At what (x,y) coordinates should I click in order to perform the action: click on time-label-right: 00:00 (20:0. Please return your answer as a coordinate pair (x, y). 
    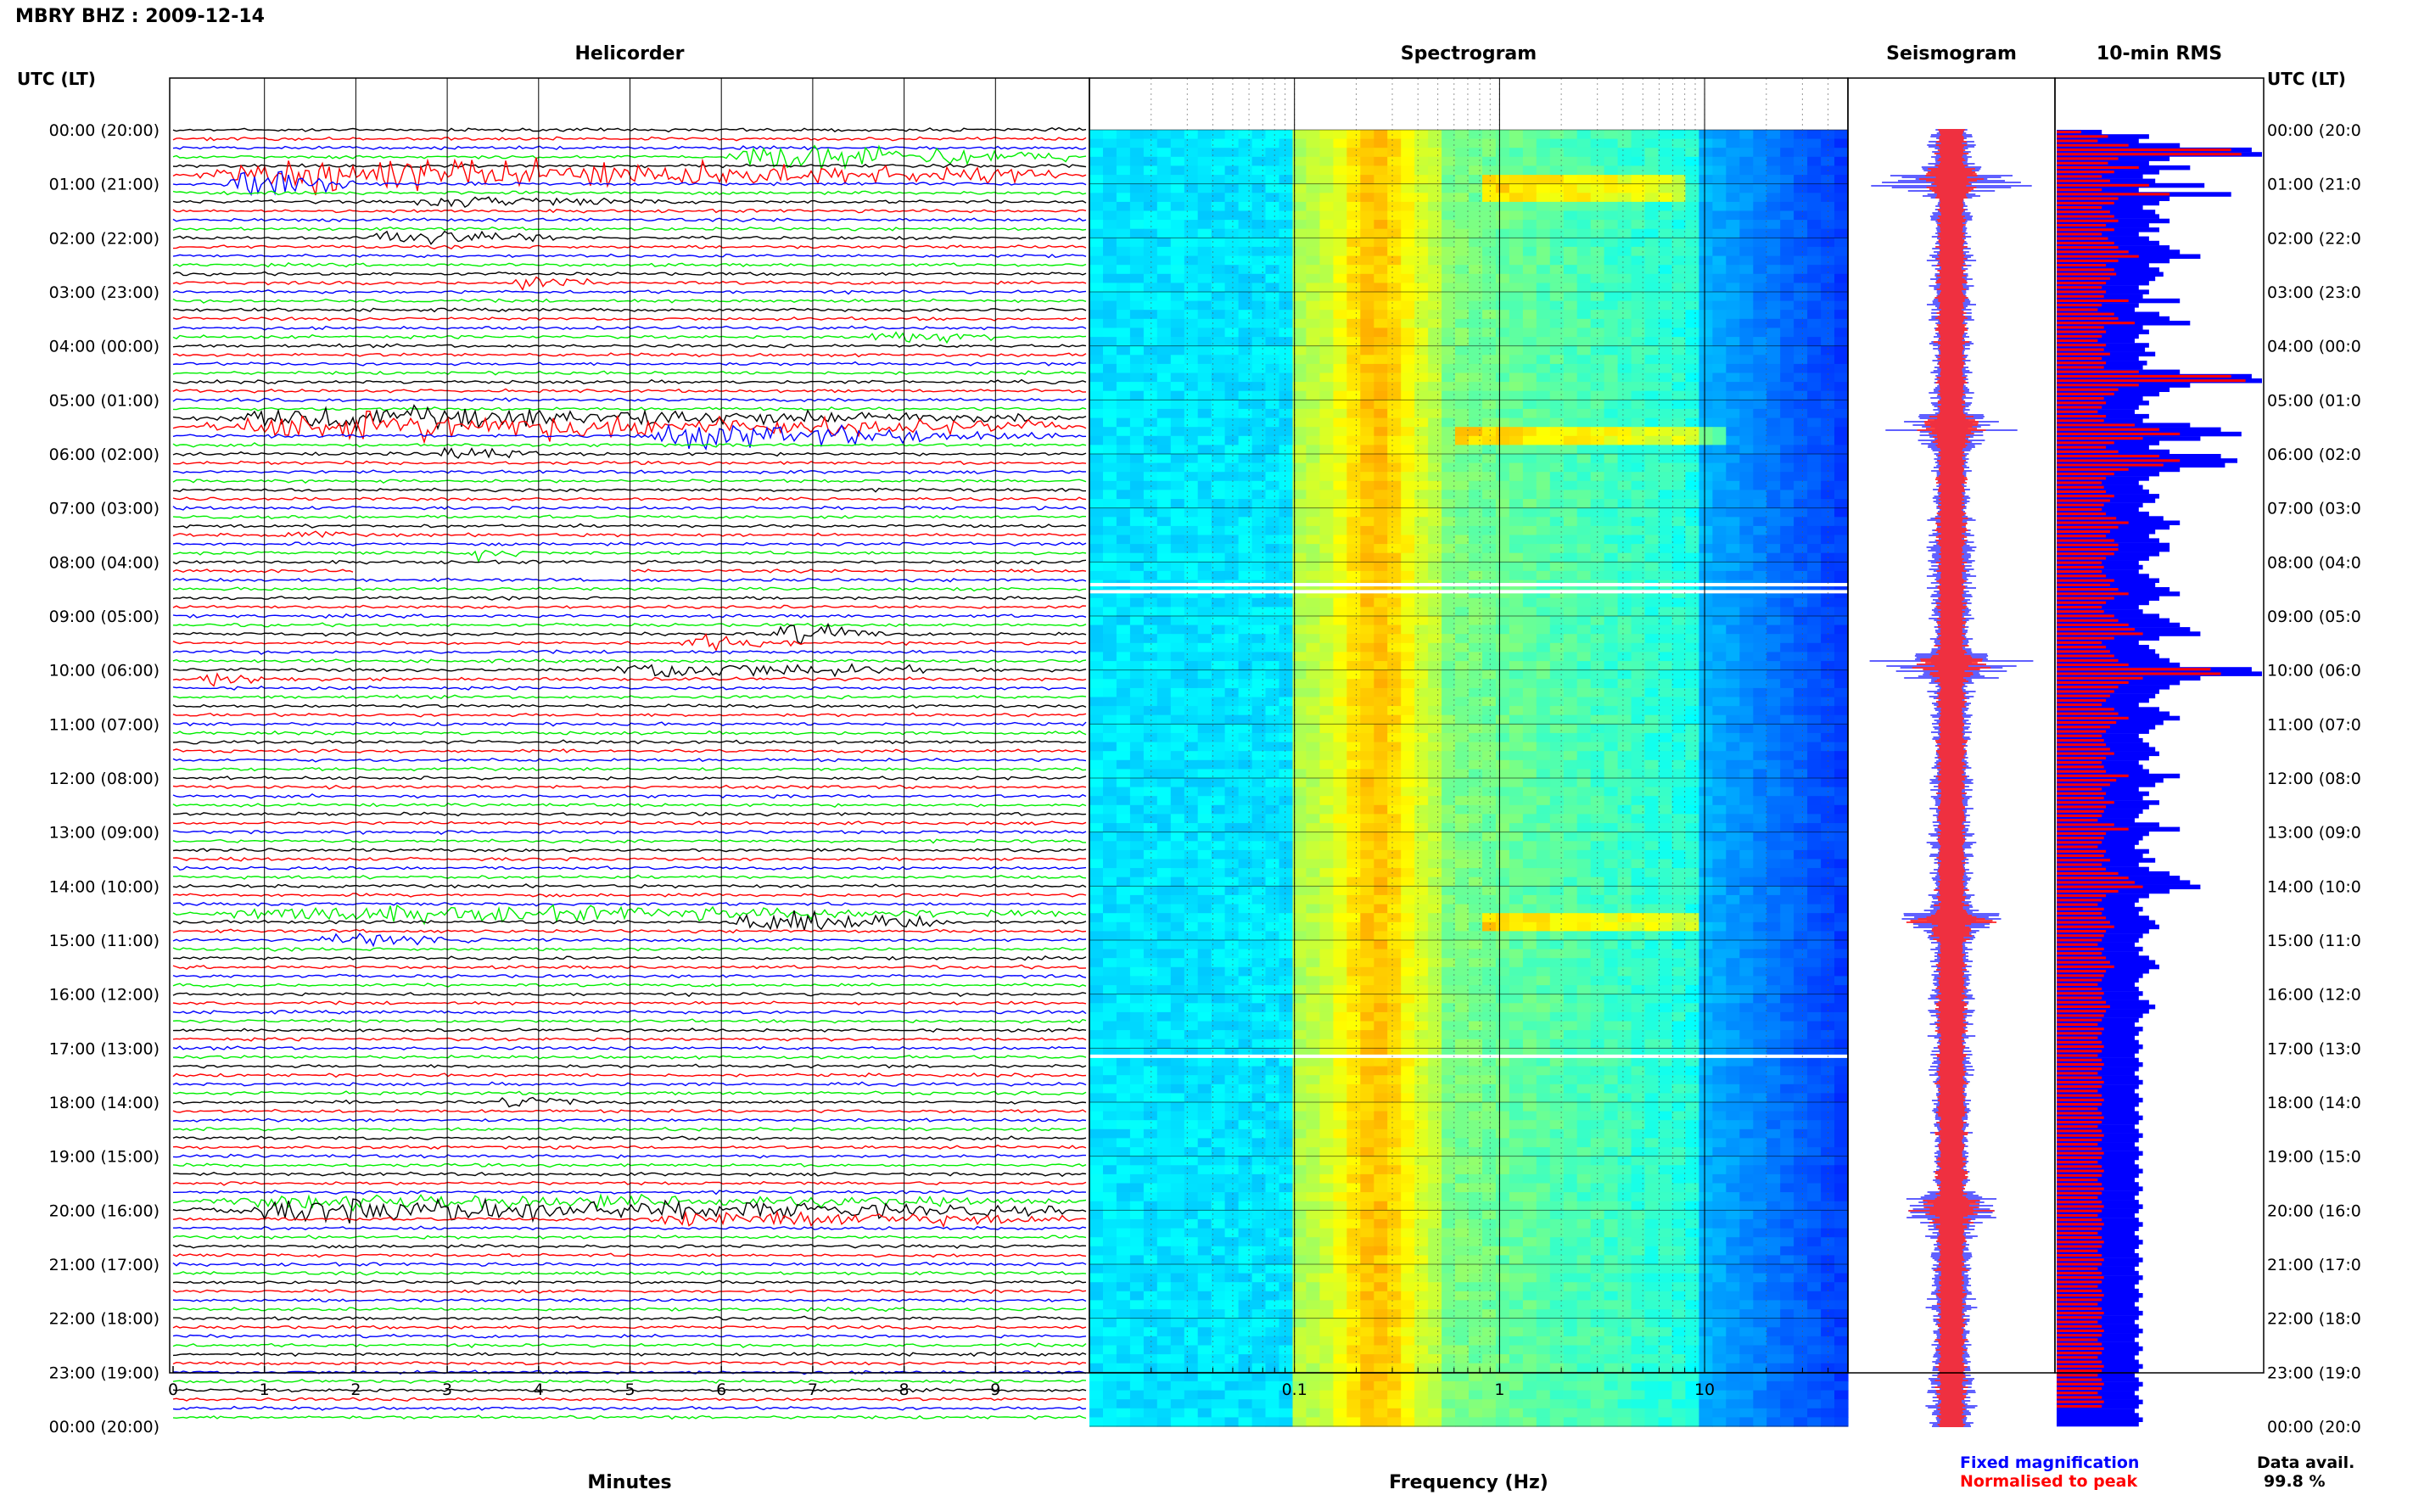
    Looking at the image, I should click on (2314, 131).